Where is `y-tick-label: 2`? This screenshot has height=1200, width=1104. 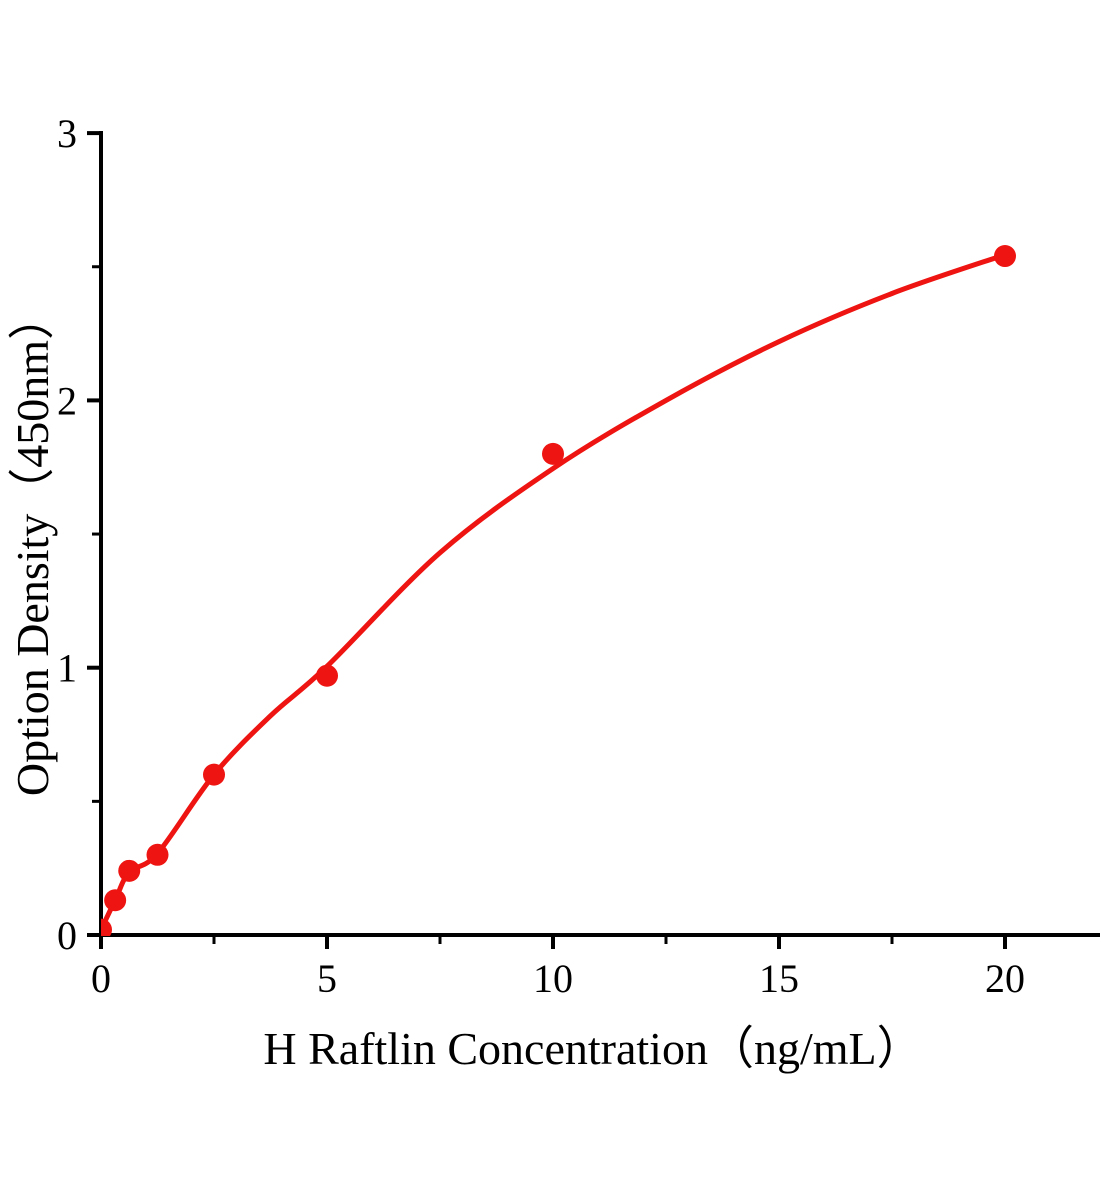
y-tick-label: 2 is located at coordinates (67, 400).